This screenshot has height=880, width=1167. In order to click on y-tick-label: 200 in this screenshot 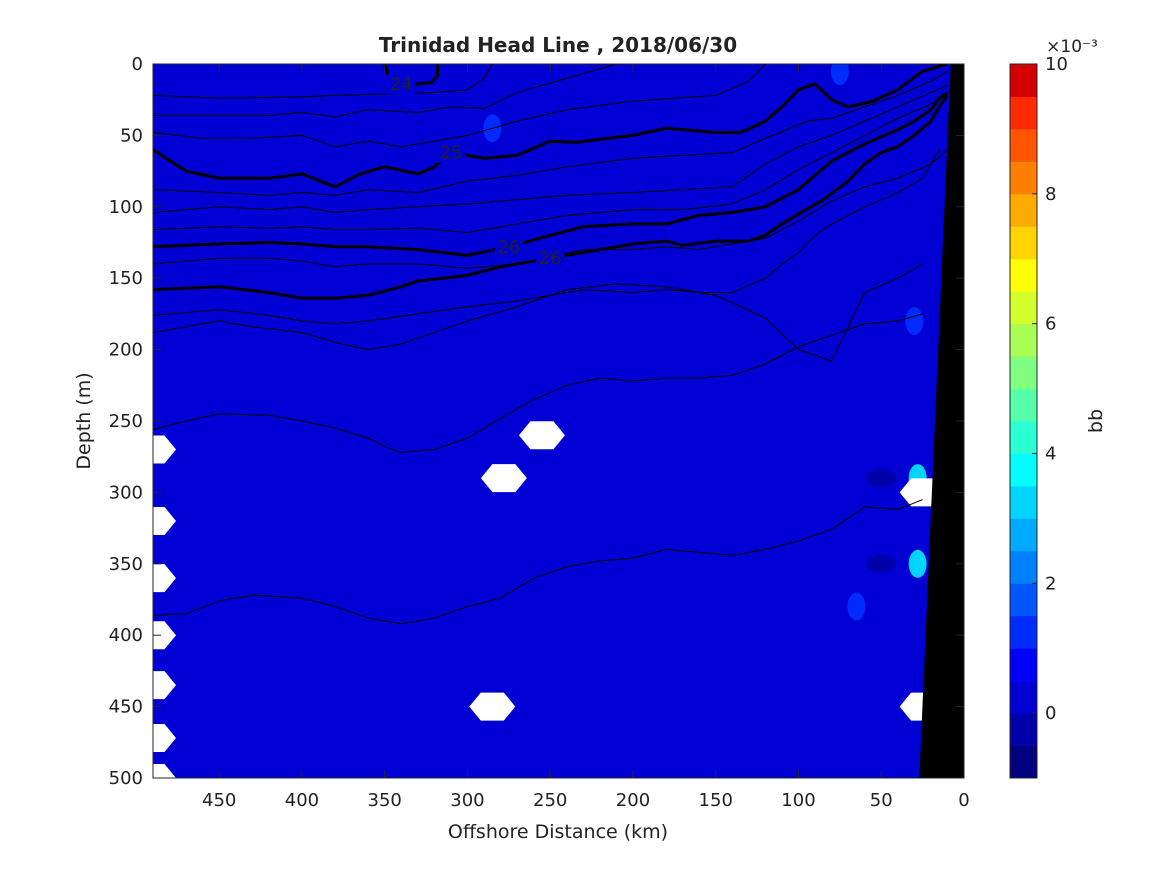, I will do `click(126, 350)`.